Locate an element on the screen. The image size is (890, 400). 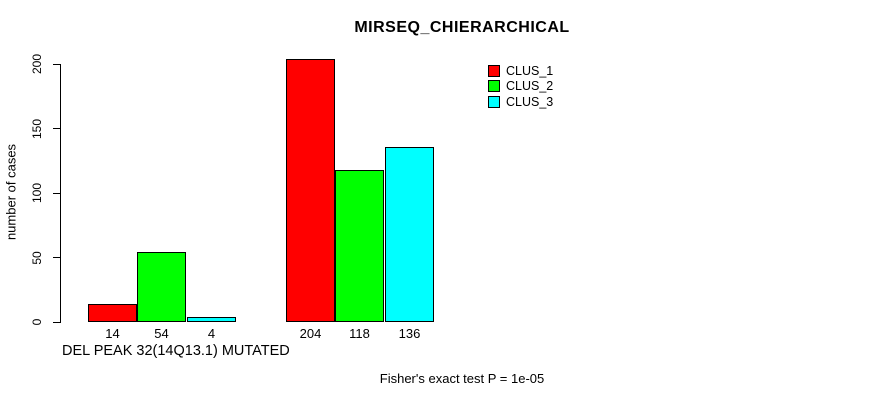
bar-clus_1-group1 is located at coordinates (112, 313).